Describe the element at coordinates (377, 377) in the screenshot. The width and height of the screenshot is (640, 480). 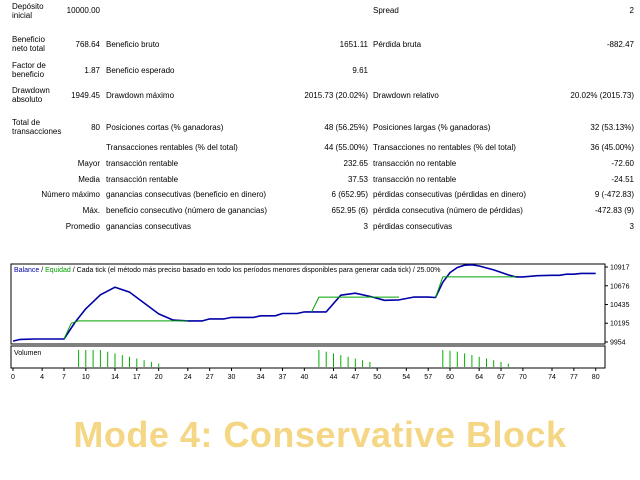
I see `x-tick-label: 50` at that location.